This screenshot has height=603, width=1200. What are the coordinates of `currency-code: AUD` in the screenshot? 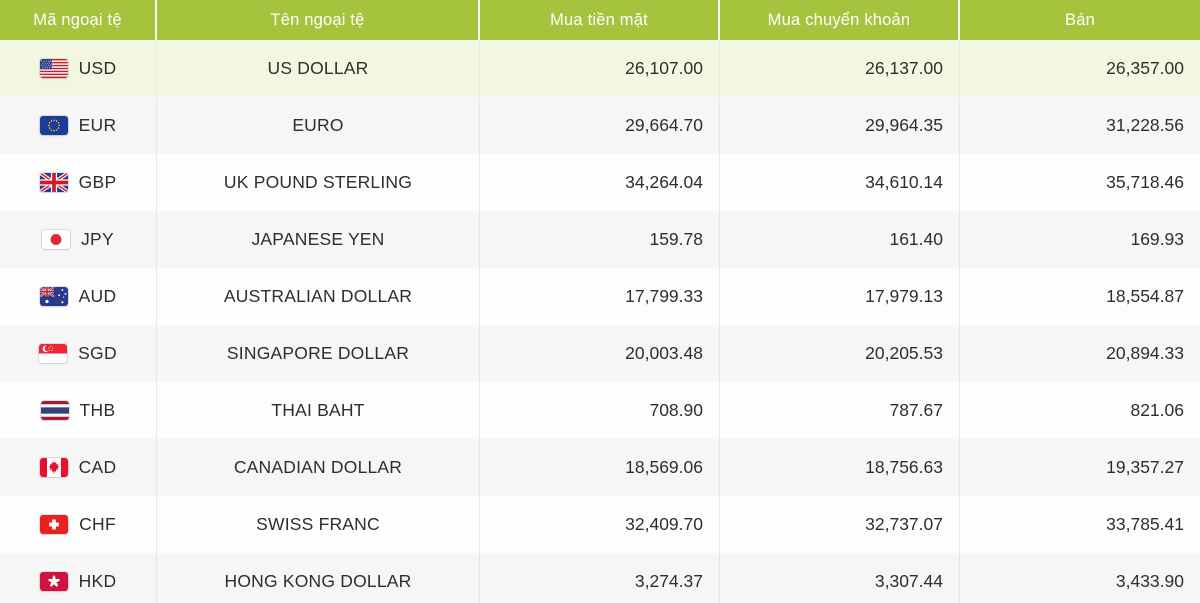 It's located at (97, 296).